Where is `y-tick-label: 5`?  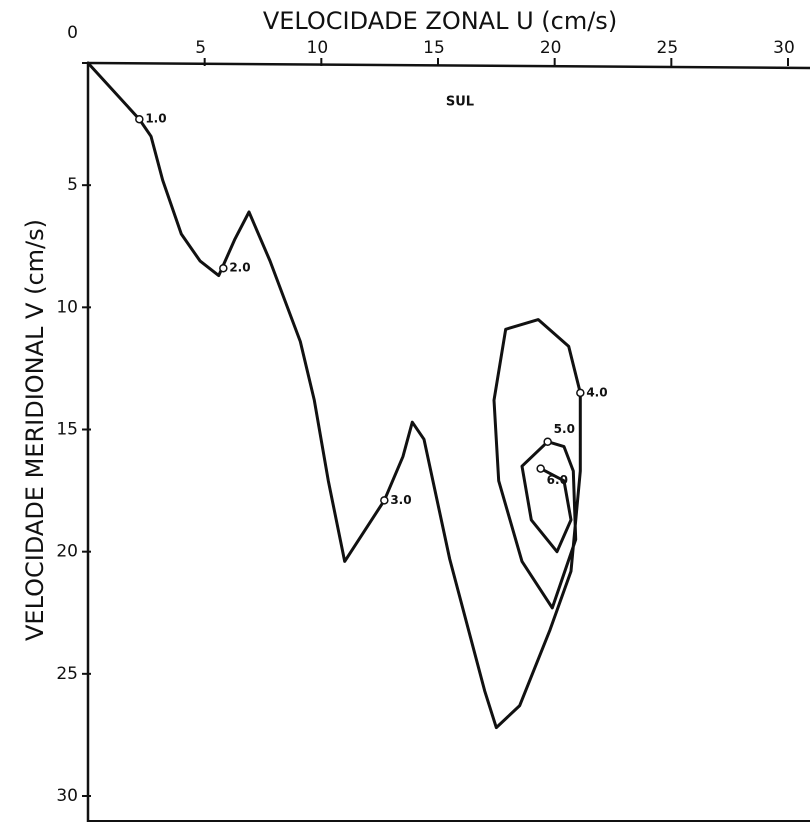
y-tick-label: 5 is located at coordinates (72, 185).